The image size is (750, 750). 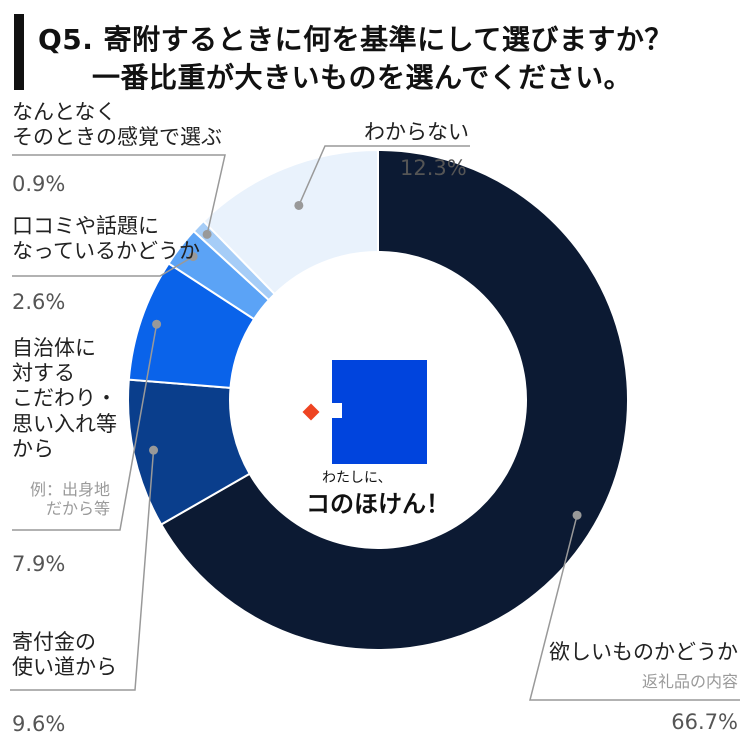 What do you see at coordinates (416, 132) in the screenshot?
I see `label-wakaranai: わからない` at bounding box center [416, 132].